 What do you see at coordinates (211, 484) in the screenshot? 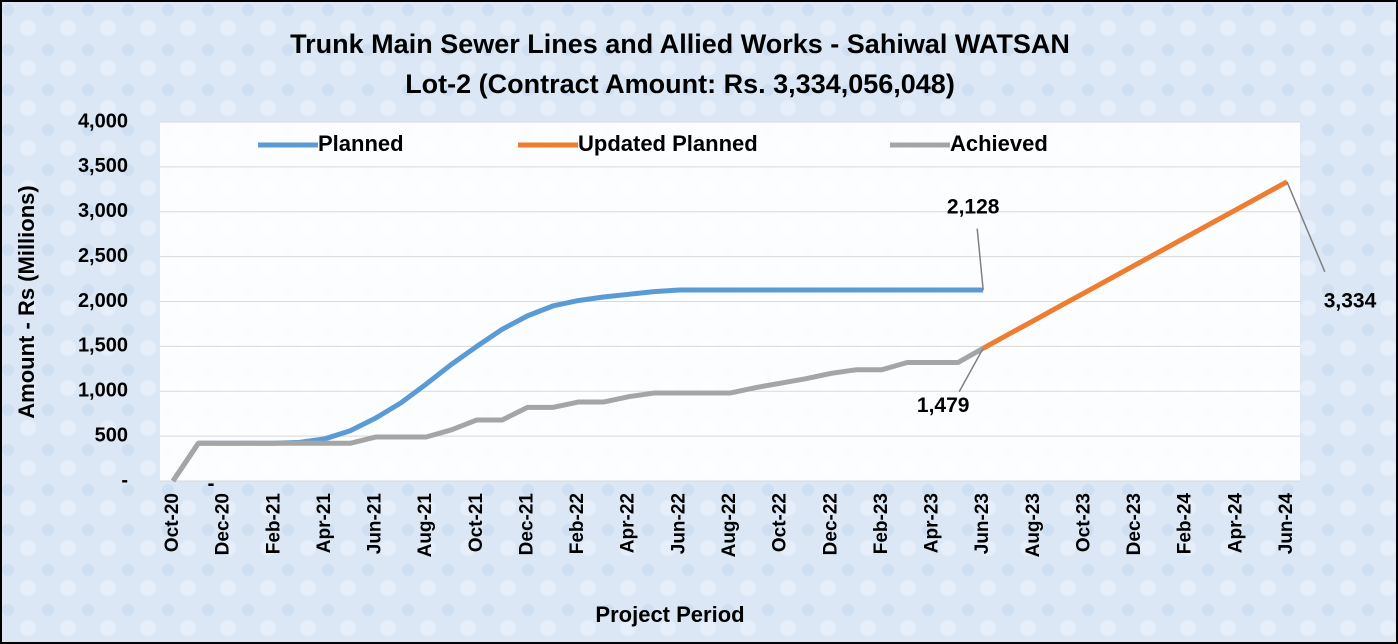
I see `data-label: -` at bounding box center [211, 484].